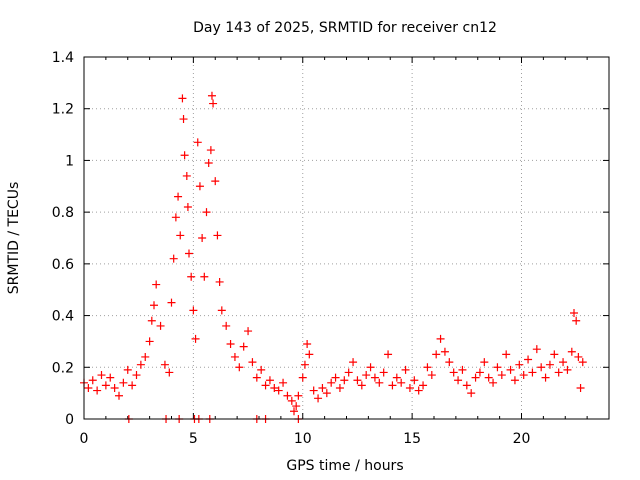 The width and height of the screenshot is (640, 480). I want to click on x-tick-label: 20, so click(522, 439).